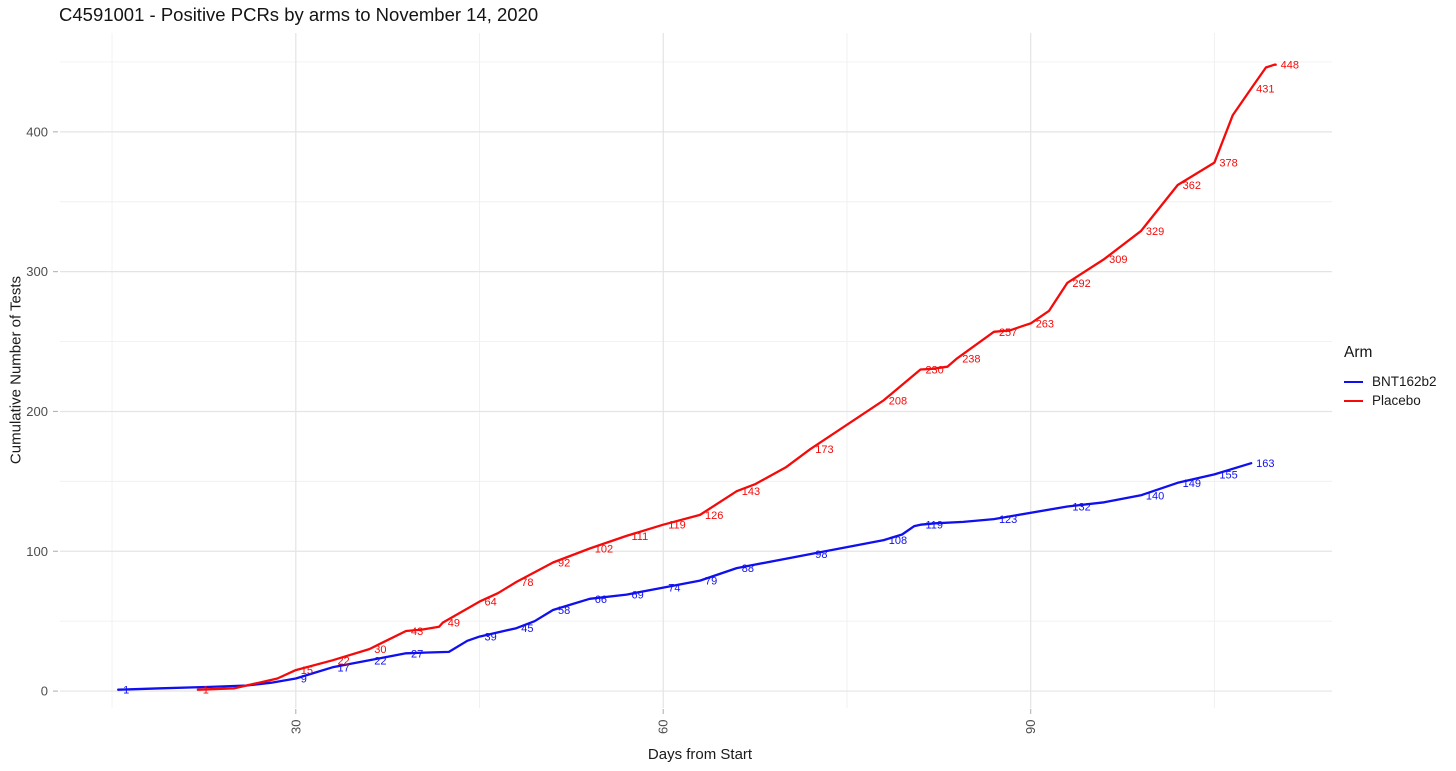  I want to click on data-label-placebo: 15, so click(307, 671).